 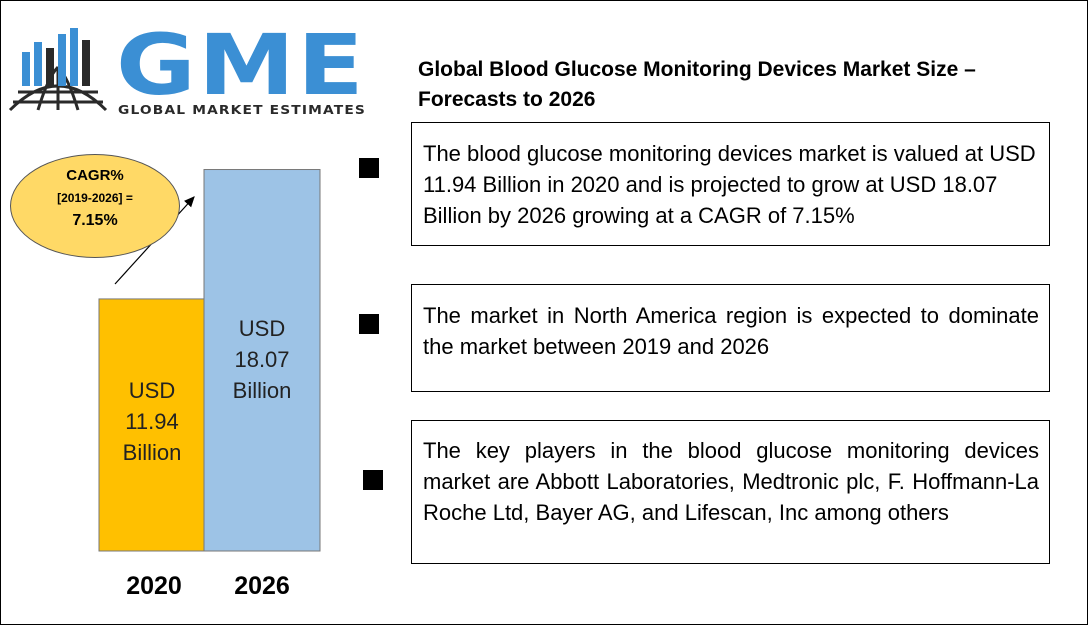 I want to click on x-tick-2026: 2026, so click(x=262, y=586).